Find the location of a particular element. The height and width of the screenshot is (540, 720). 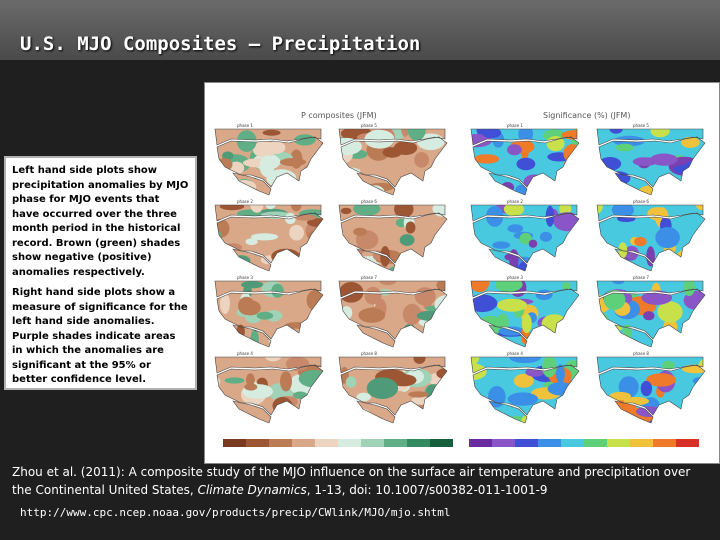

slide-title: U.S. MJO Composites – Precipitation is located at coordinates (220, 44).